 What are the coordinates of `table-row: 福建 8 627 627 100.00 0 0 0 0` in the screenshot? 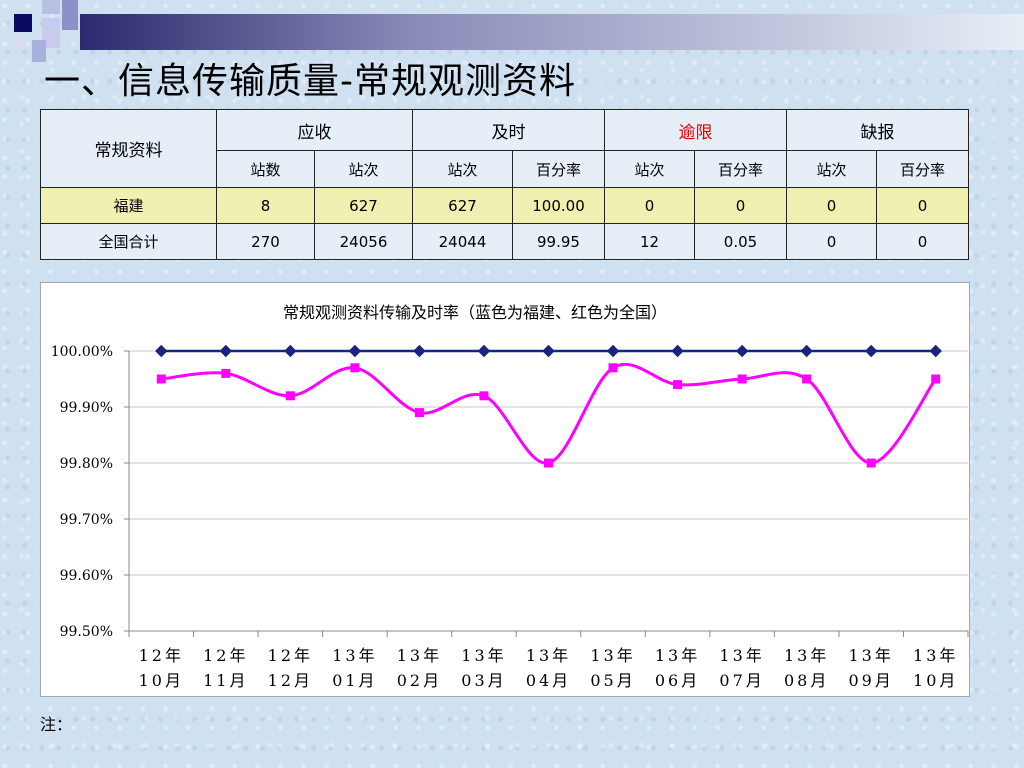 It's located at (504, 205).